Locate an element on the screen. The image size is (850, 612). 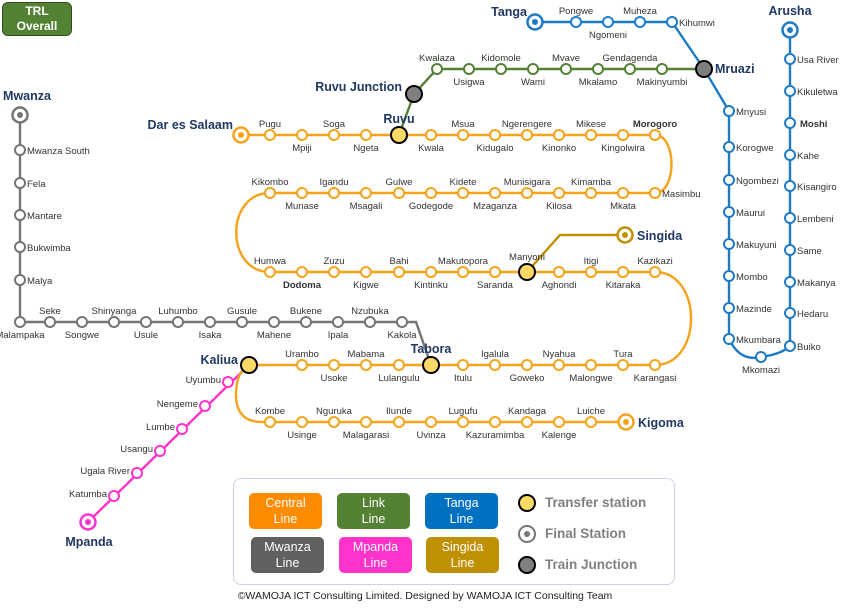
station-kwala is located at coordinates (431, 135).